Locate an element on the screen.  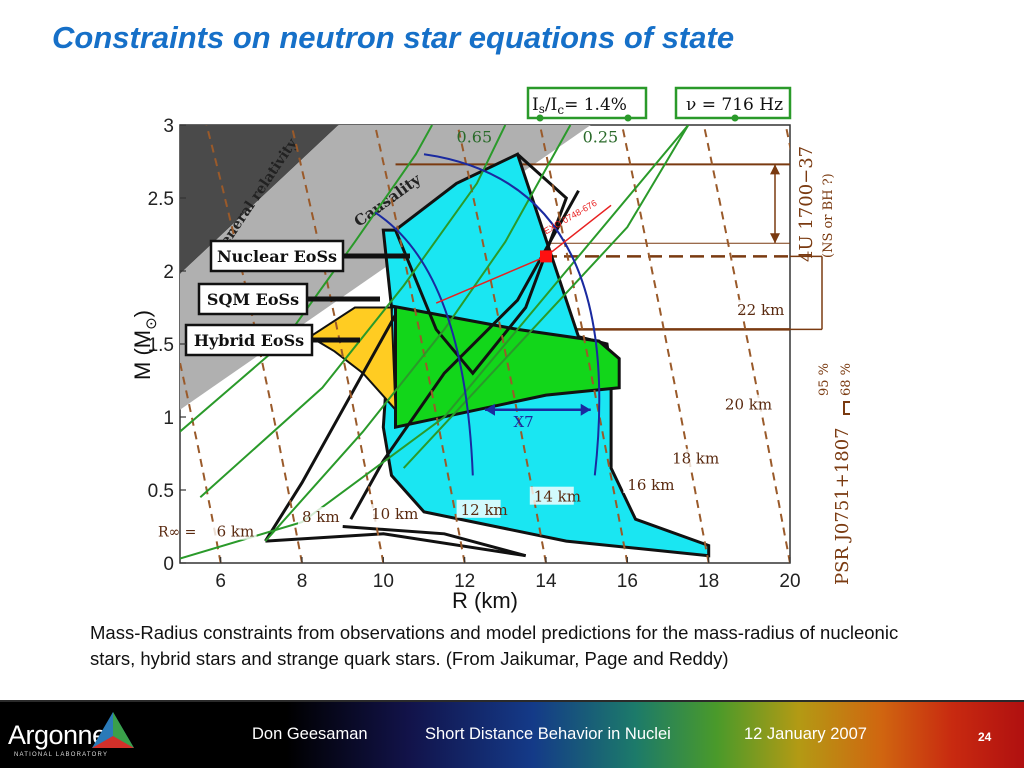
footer-date: 12 January 2007 is located at coordinates (805, 734).